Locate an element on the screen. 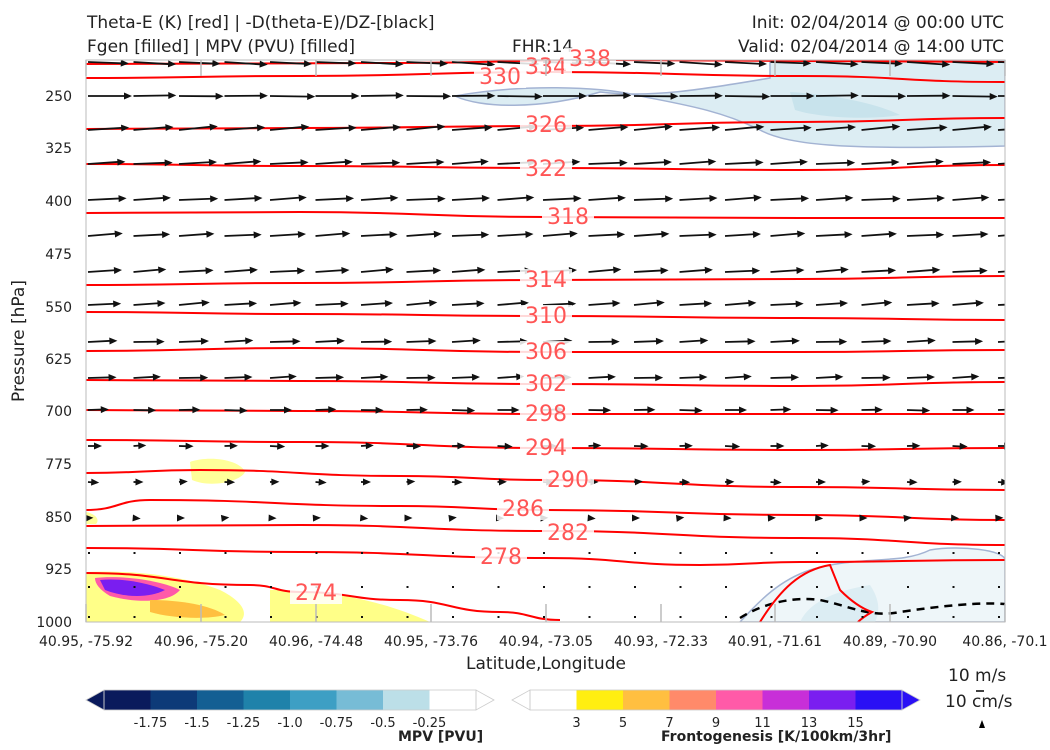  colorbar-label: -0.75 is located at coordinates (337, 723).